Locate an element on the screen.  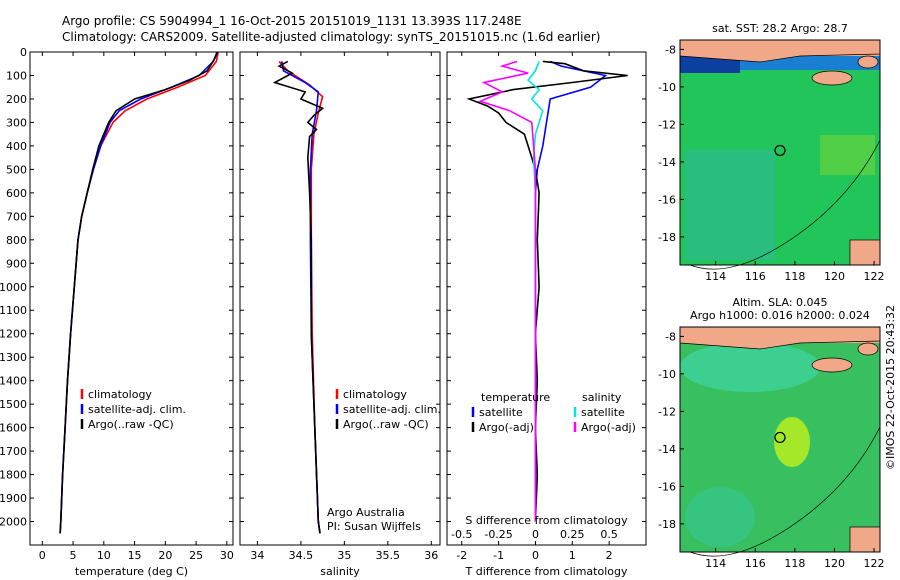
map-high-sla is located at coordinates (792, 442).